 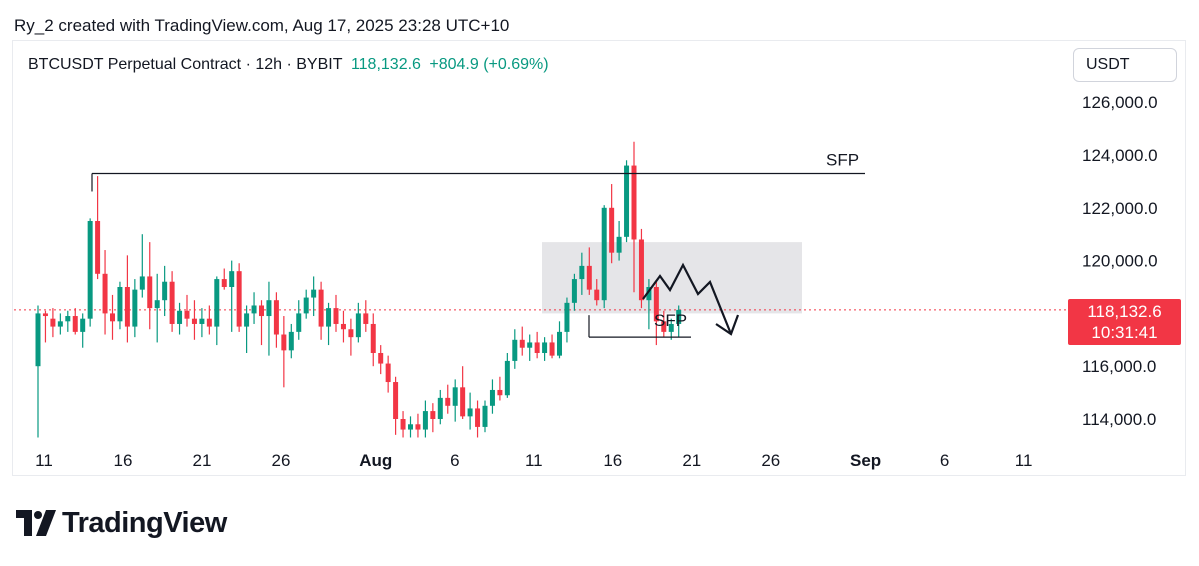 I want to click on bar-countdown: 10:31:41, so click(x=1124, y=332).